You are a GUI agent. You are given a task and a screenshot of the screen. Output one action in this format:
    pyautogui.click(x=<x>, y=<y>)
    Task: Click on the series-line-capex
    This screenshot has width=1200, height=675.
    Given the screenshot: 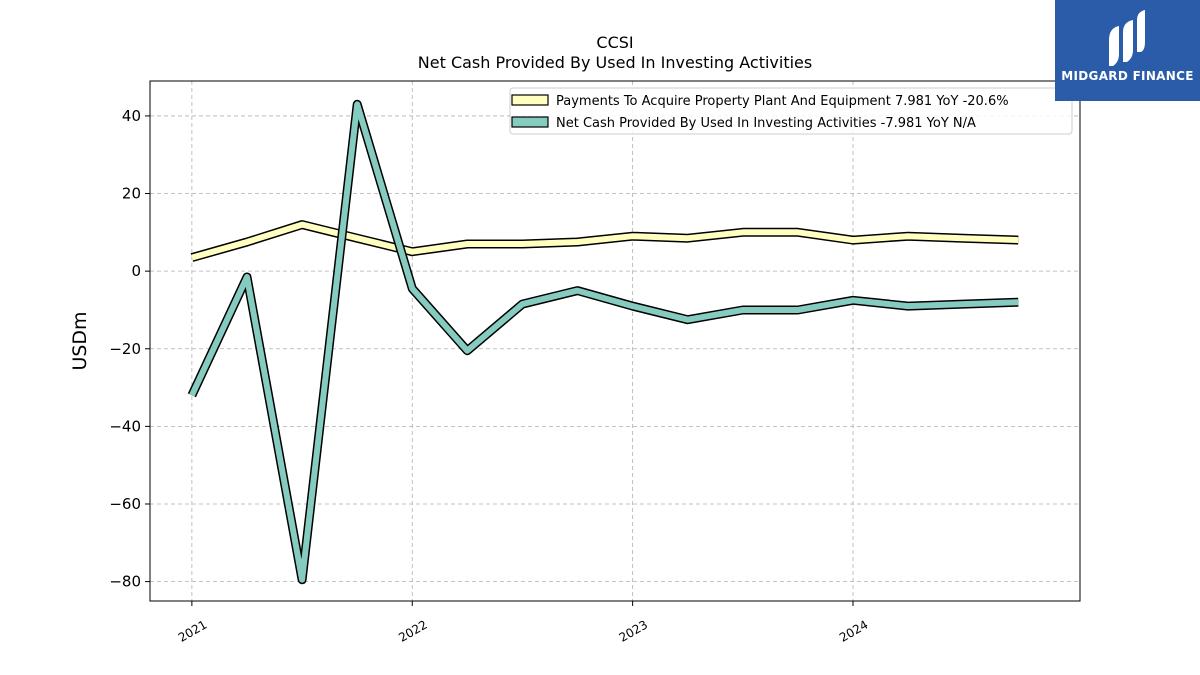 What is the action you would take?
    pyautogui.click(x=605, y=241)
    